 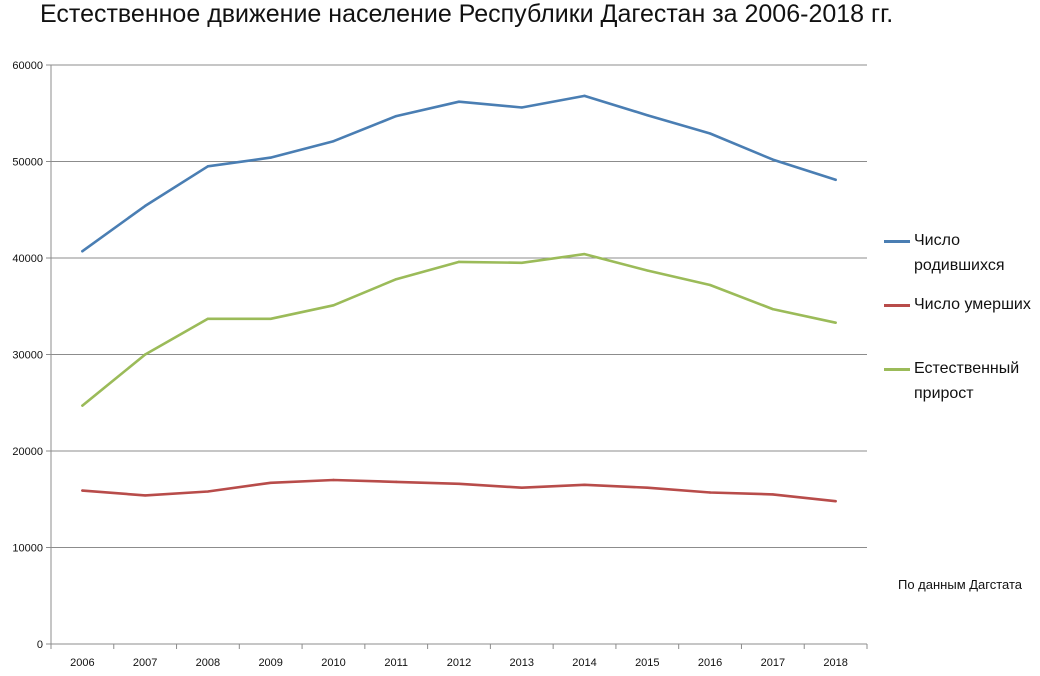 I want to click on data-point-births-2016, so click(x=710, y=133).